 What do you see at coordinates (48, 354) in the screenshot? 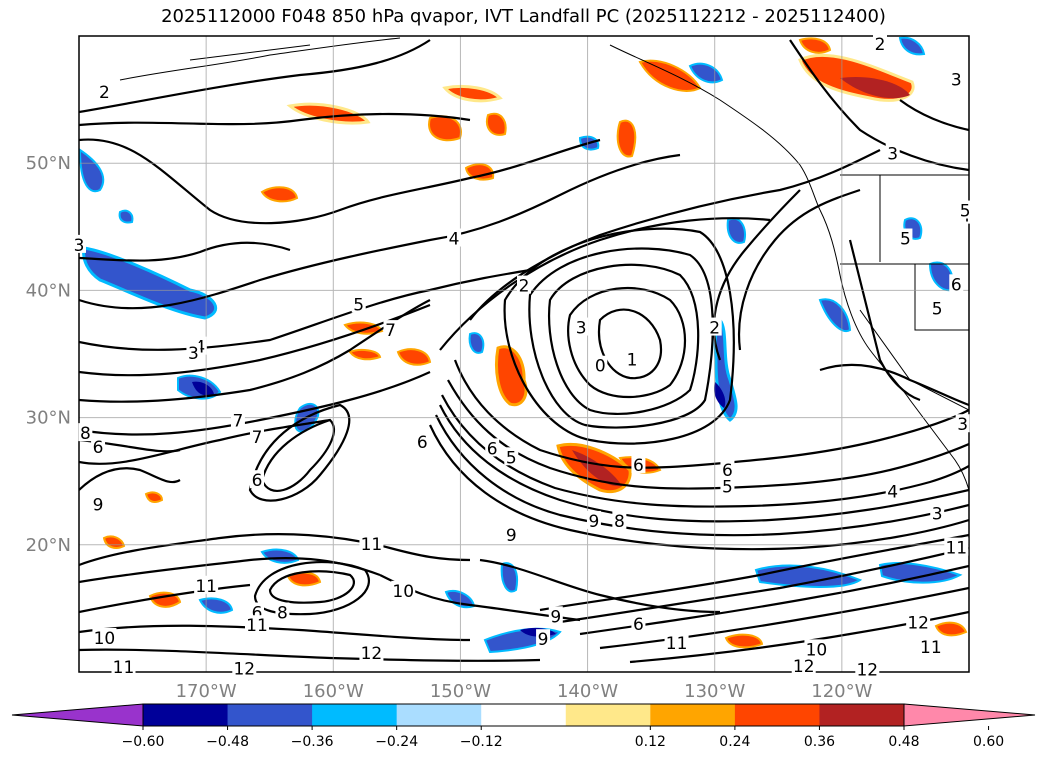
I see `lat-labels: 20°N 30°N 40°N 50°N` at bounding box center [48, 354].